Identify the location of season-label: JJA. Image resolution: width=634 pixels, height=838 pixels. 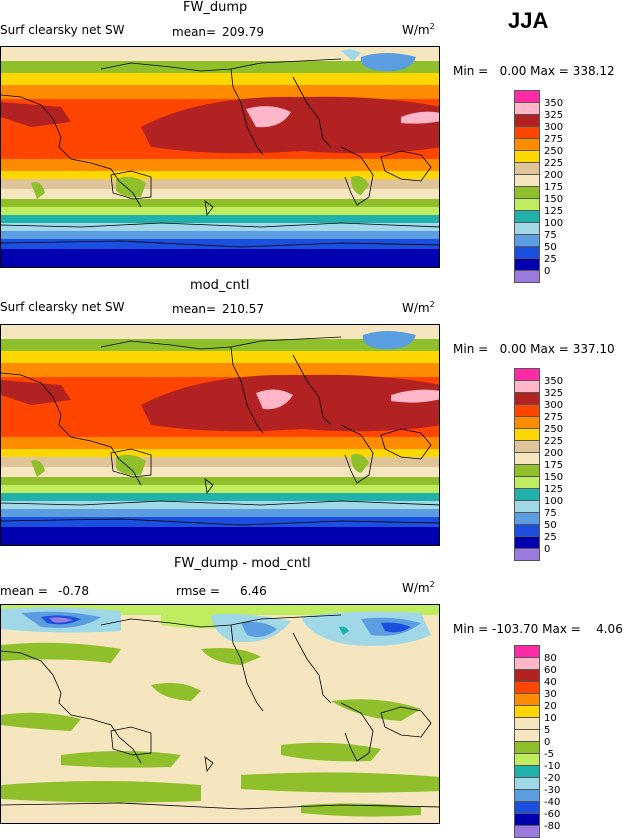
(528, 20).